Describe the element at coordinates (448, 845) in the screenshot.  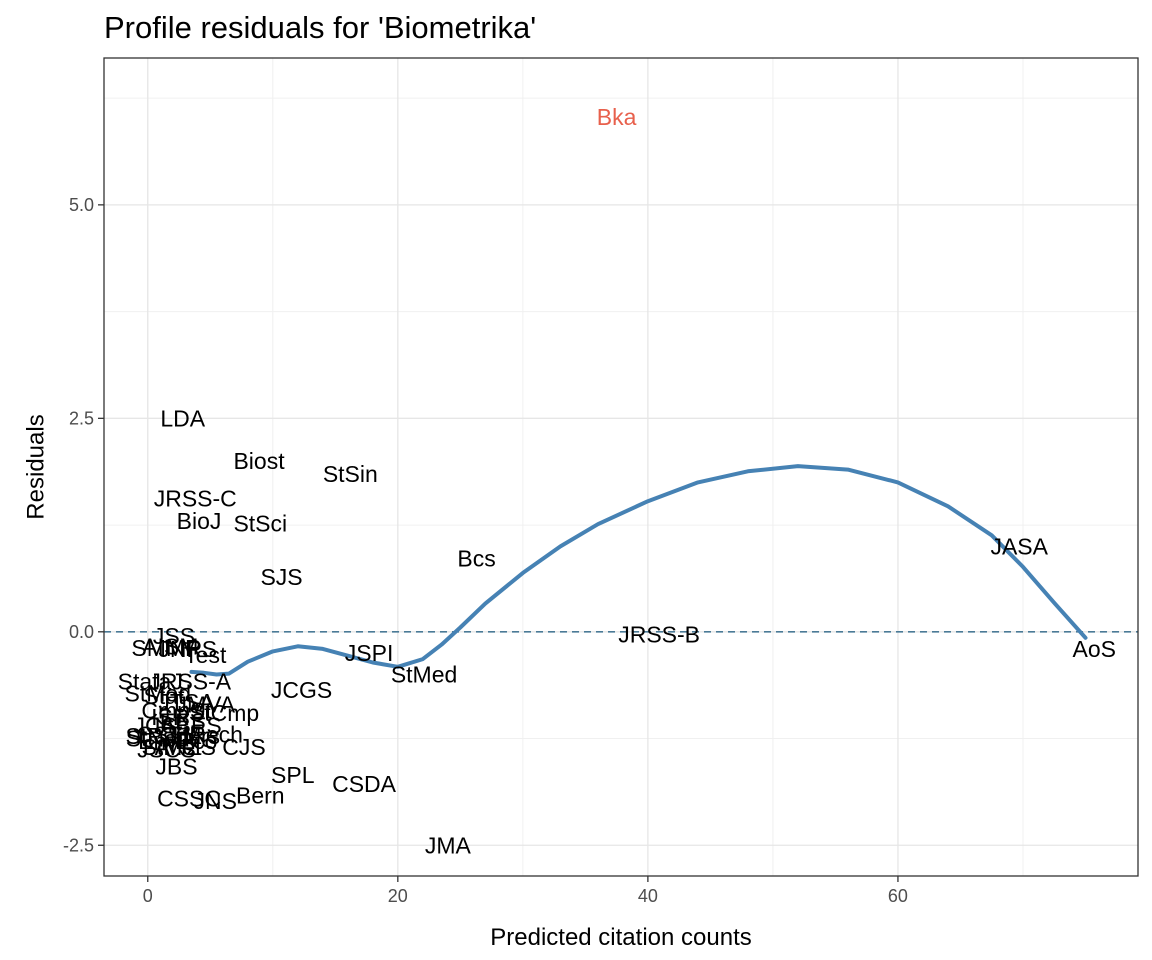
I see `point-label-jma: JMA` at that location.